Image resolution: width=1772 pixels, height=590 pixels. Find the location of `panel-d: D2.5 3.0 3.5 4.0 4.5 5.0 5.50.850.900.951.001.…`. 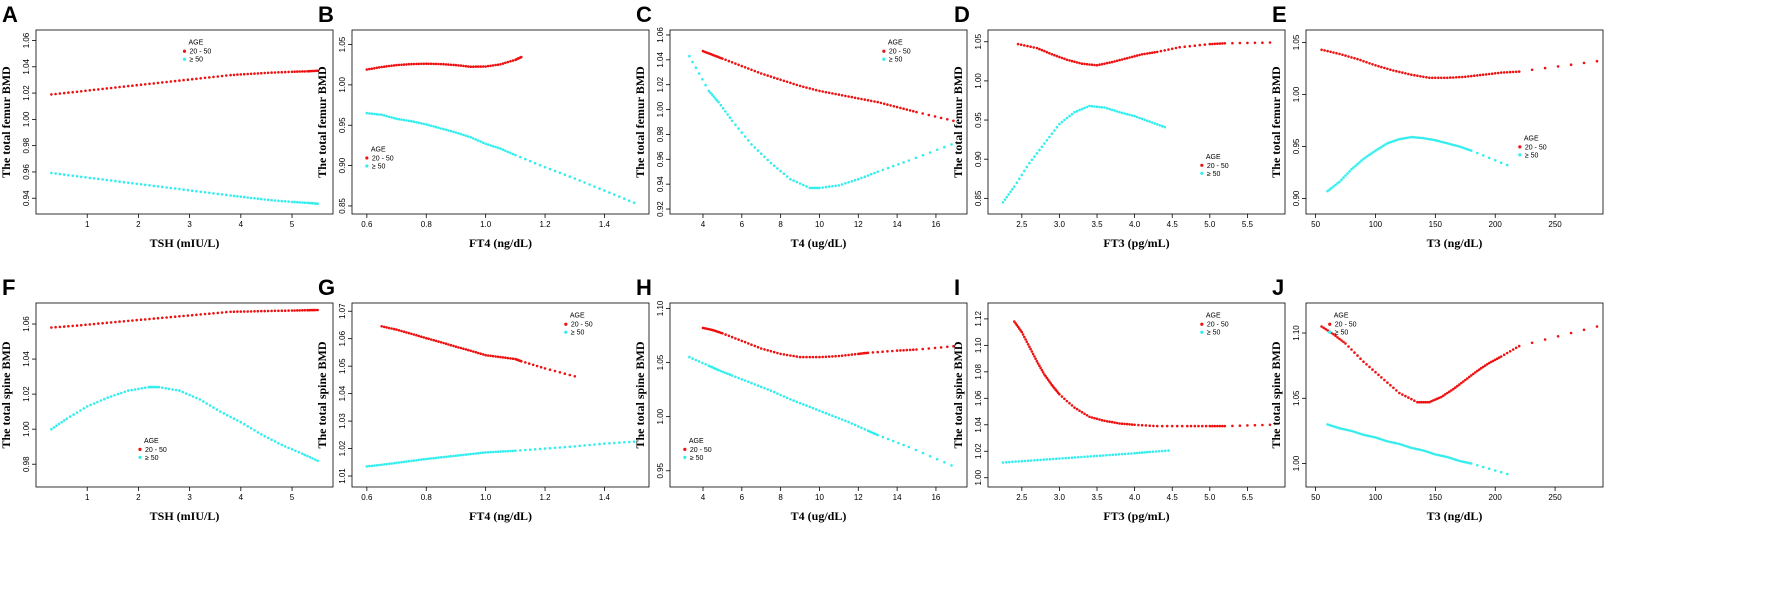

panel-d: D2.5 3.0 3.5 4.0 4.5 5.0 5.50.850.900.951.001.… is located at coordinates (1118, 126).